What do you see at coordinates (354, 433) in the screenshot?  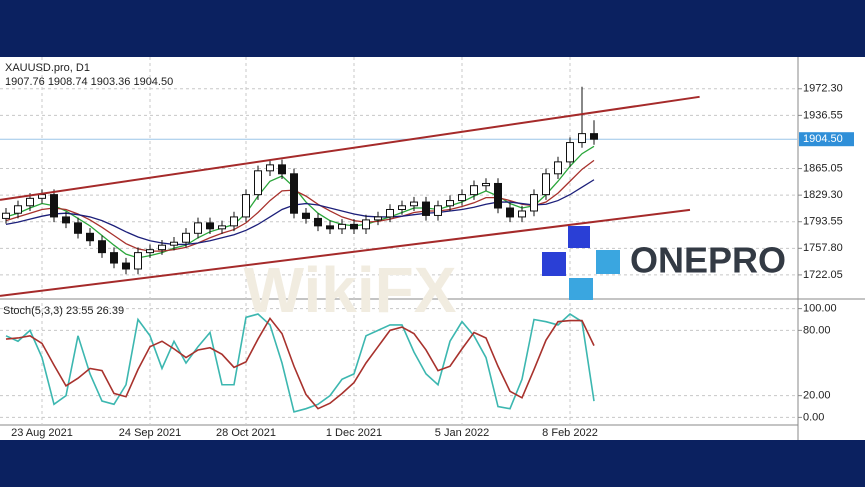 I see `x-tick-label: 1 Dec 2021` at bounding box center [354, 433].